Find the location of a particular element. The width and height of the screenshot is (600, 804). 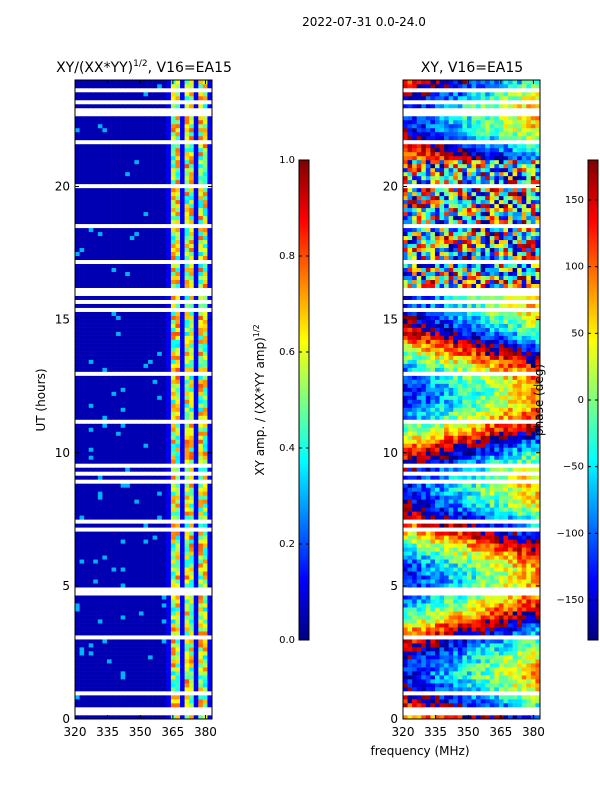

phase-cell is located at coordinates (519, 713).